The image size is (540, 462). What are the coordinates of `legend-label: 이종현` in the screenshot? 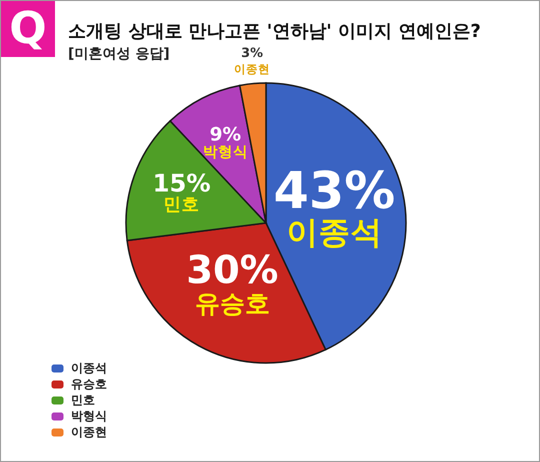 It's located at (89, 432).